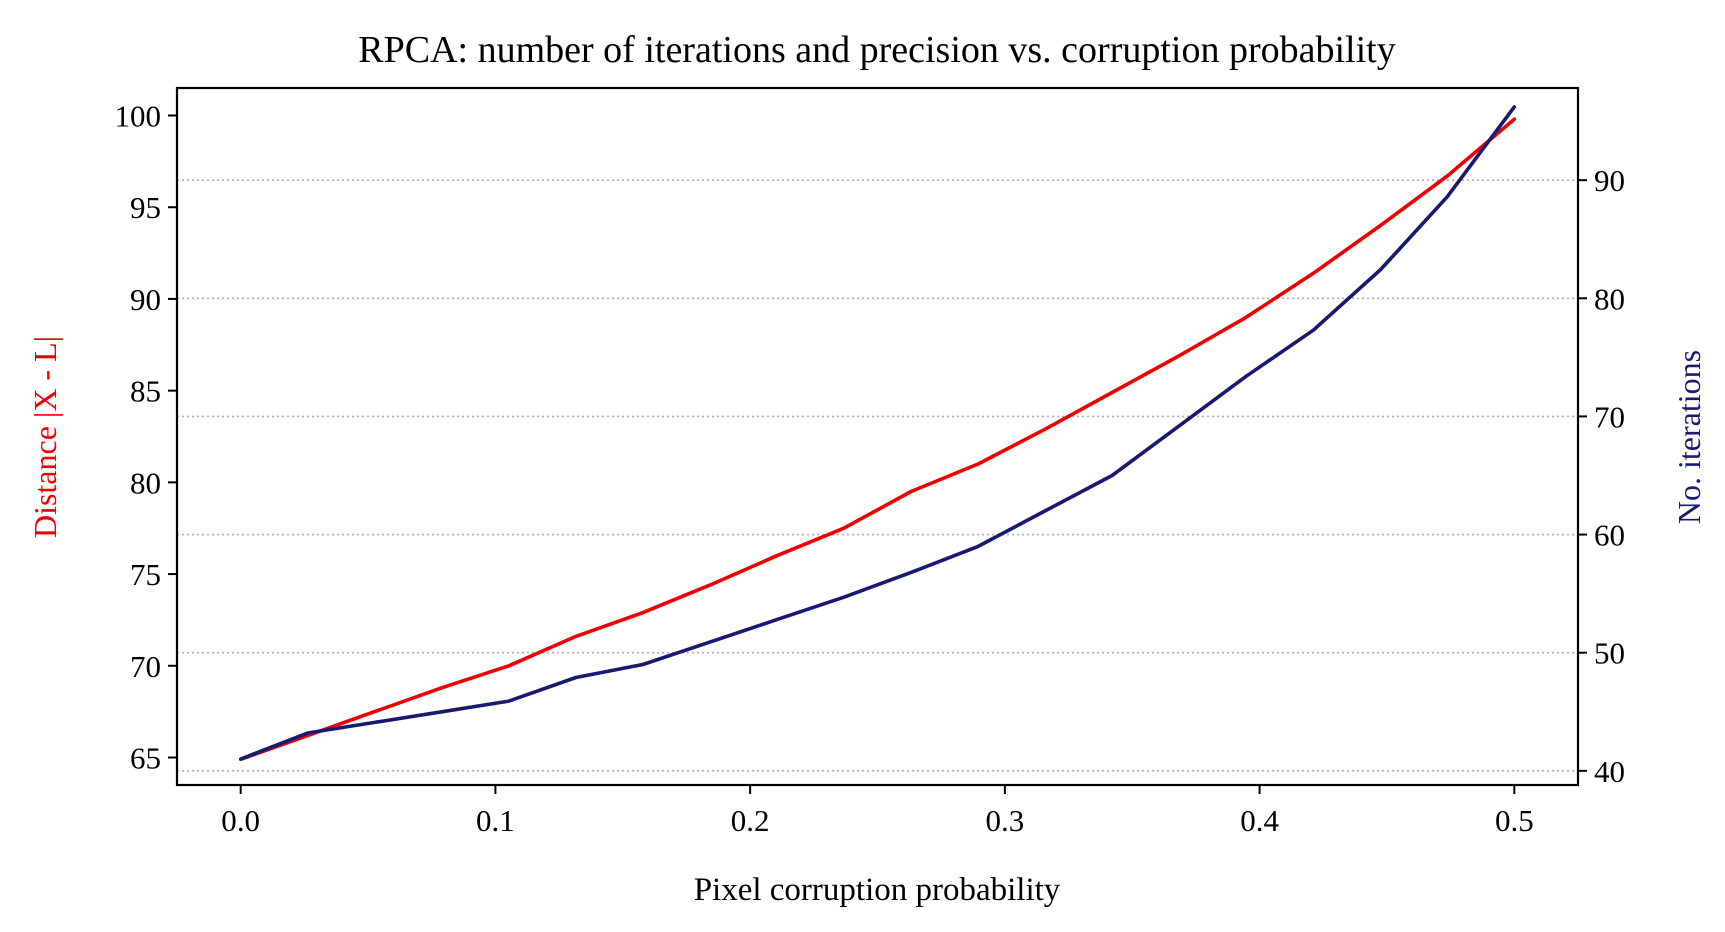  I want to click on x-tick-label: 0.2, so click(750, 820).